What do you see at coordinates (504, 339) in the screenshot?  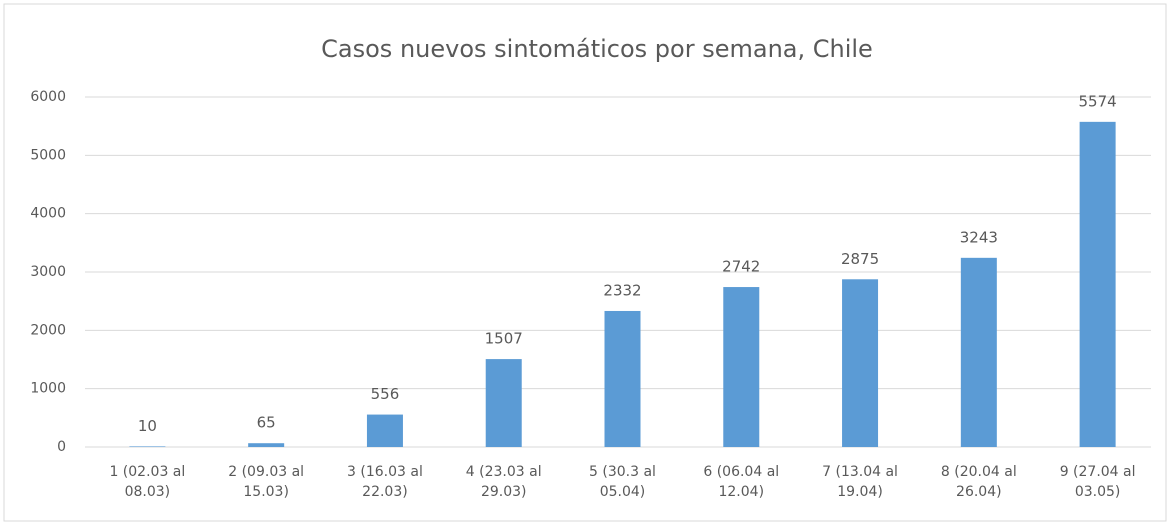 I see `data-label: 1507` at bounding box center [504, 339].